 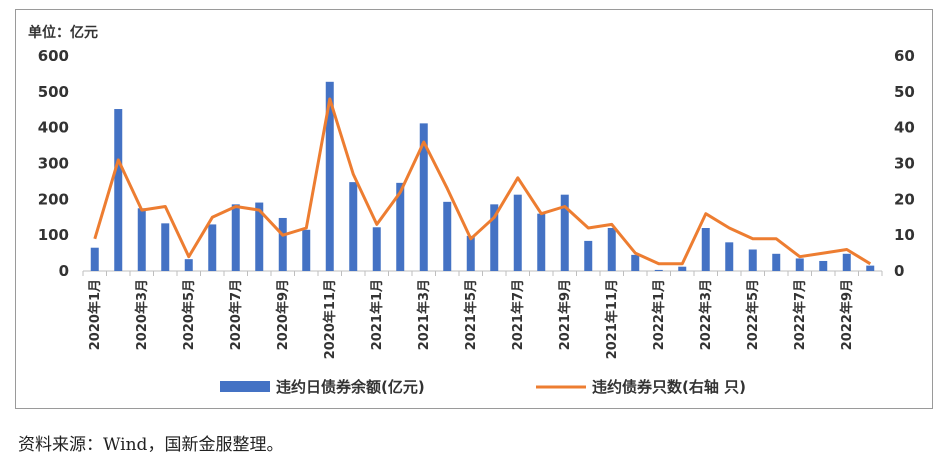 What do you see at coordinates (471, 314) in the screenshot?
I see `x-tick-label: 2021年5月` at bounding box center [471, 314].